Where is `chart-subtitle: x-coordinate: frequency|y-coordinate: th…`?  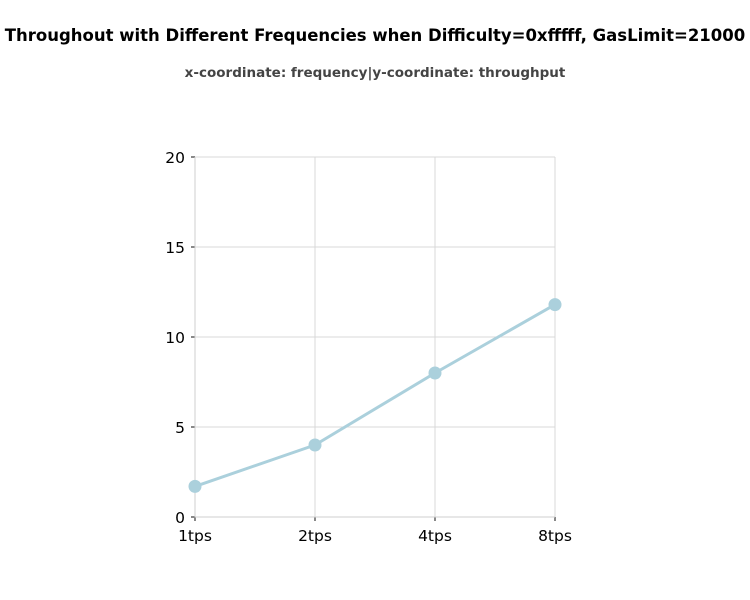 chart-subtitle: x-coordinate: frequency|y-coordinate: th… is located at coordinates (375, 73).